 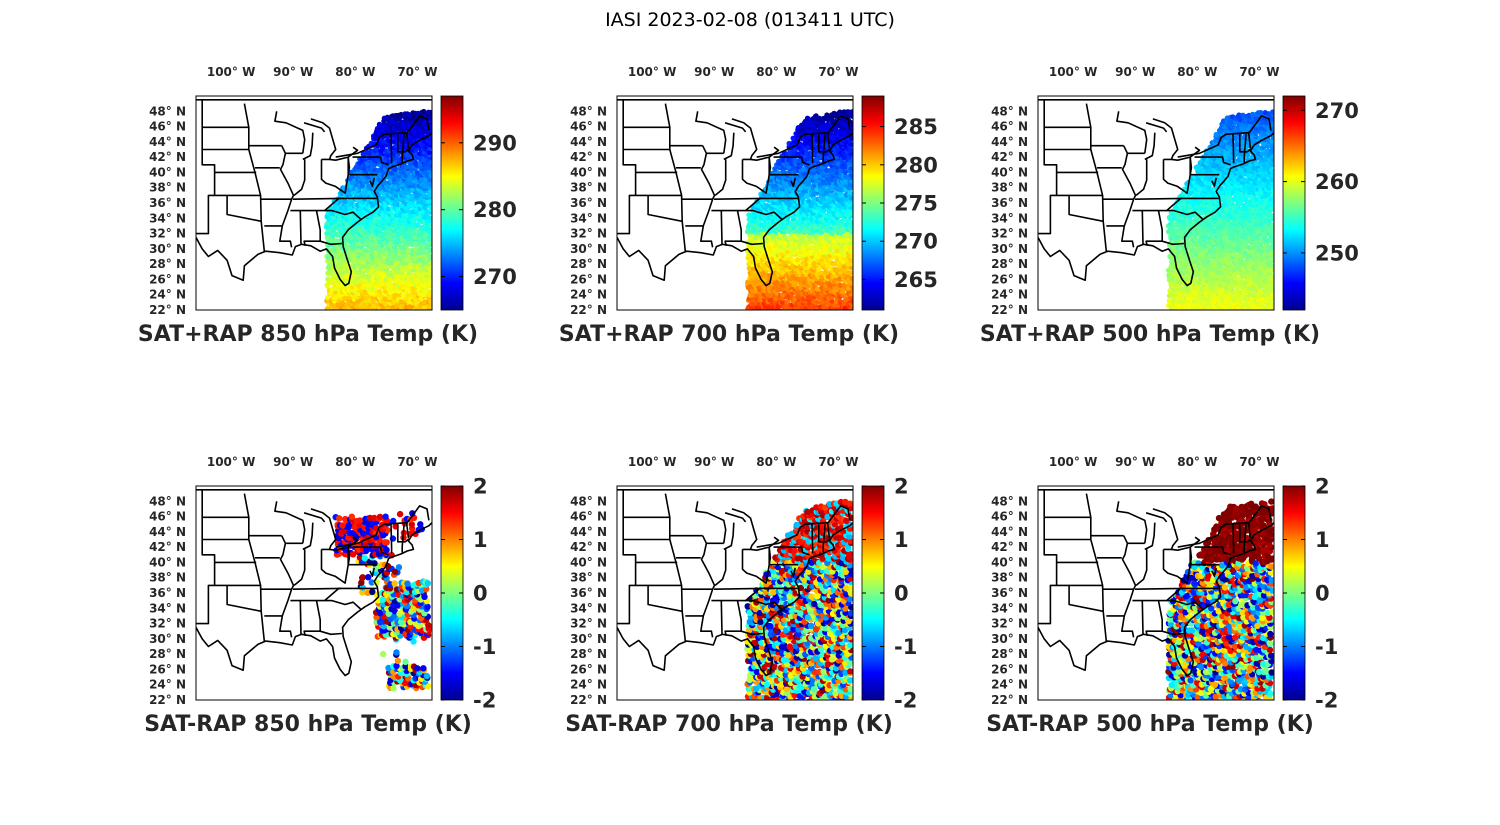 What do you see at coordinates (588, 203) in the screenshot?
I see `lat-tick-label: 36° N` at bounding box center [588, 203].